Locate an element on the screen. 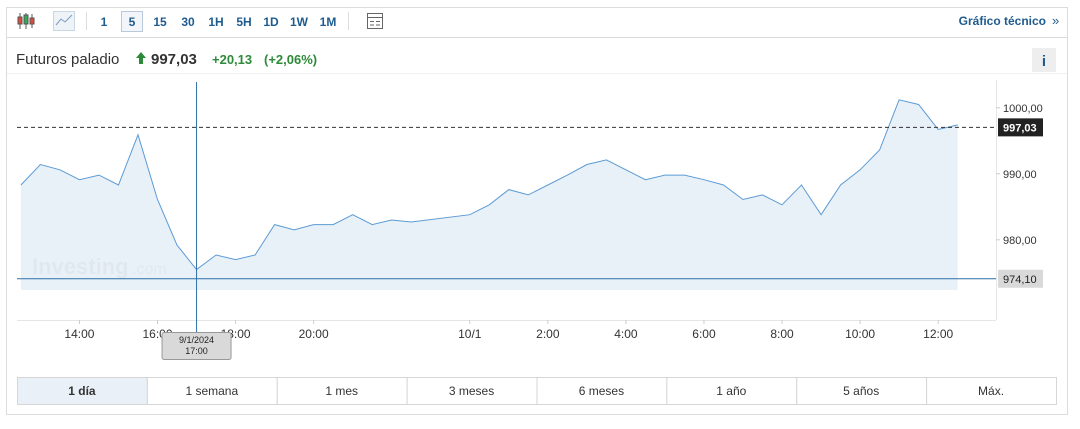  area-icon is located at coordinates (64, 21).